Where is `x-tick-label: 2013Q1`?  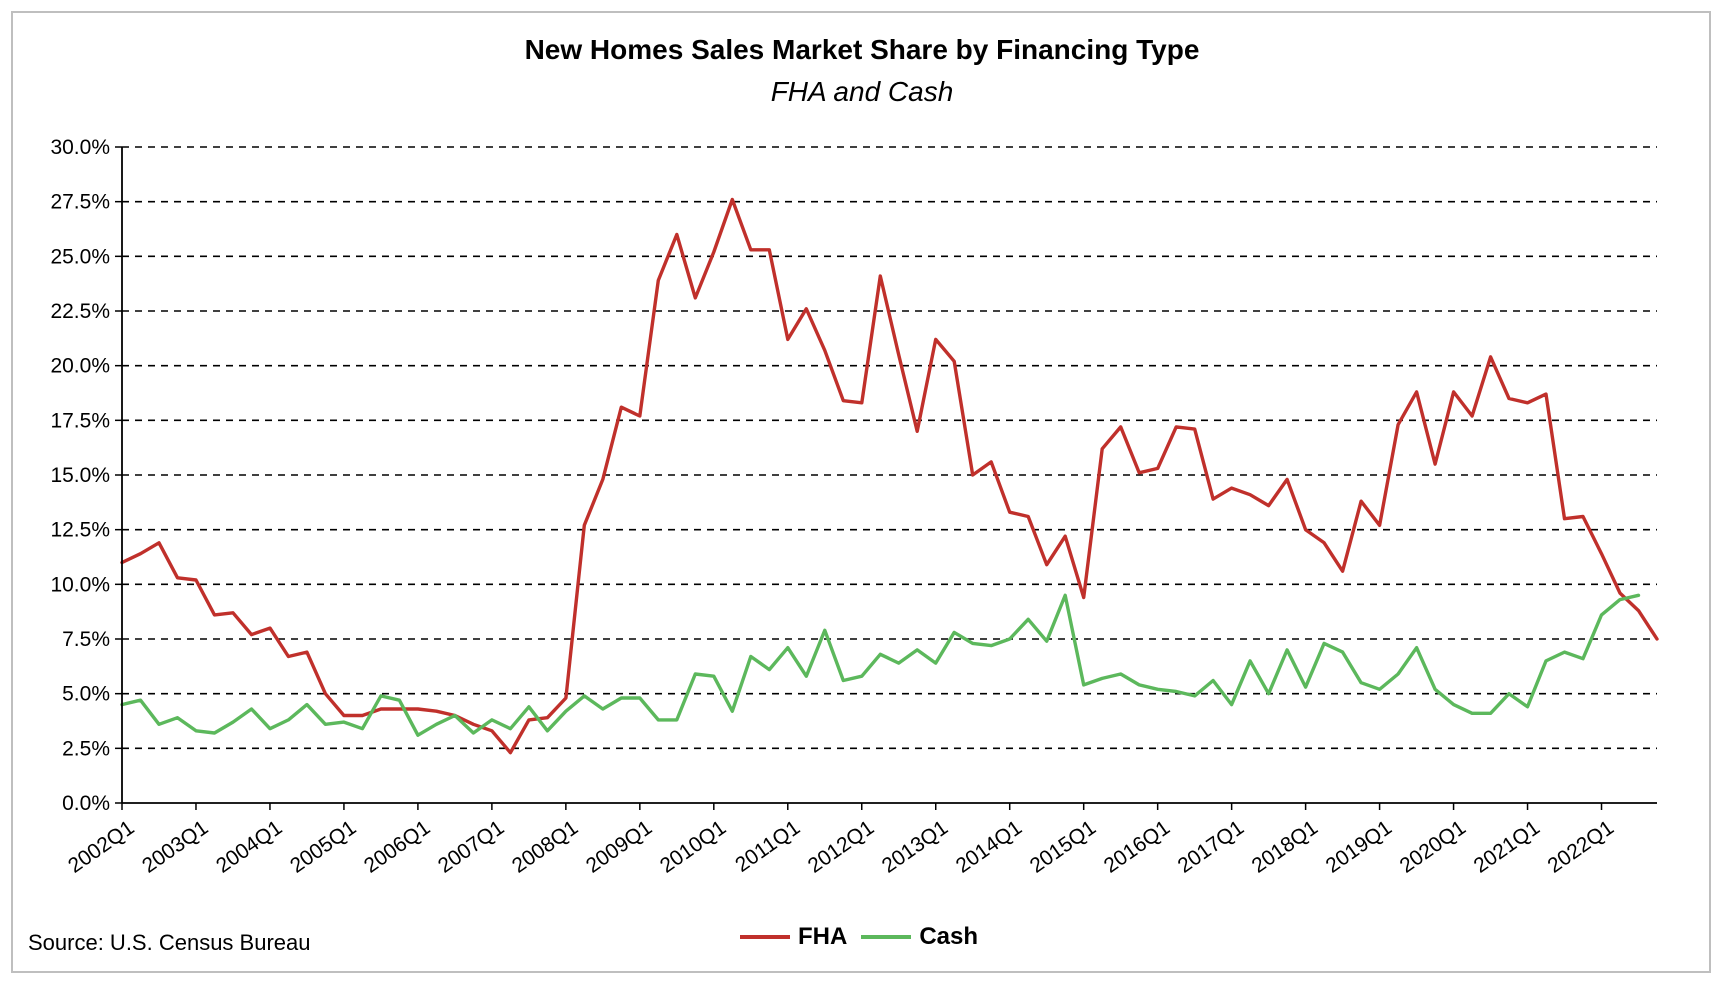 x-tick-label: 2013Q1 is located at coordinates (915, 847).